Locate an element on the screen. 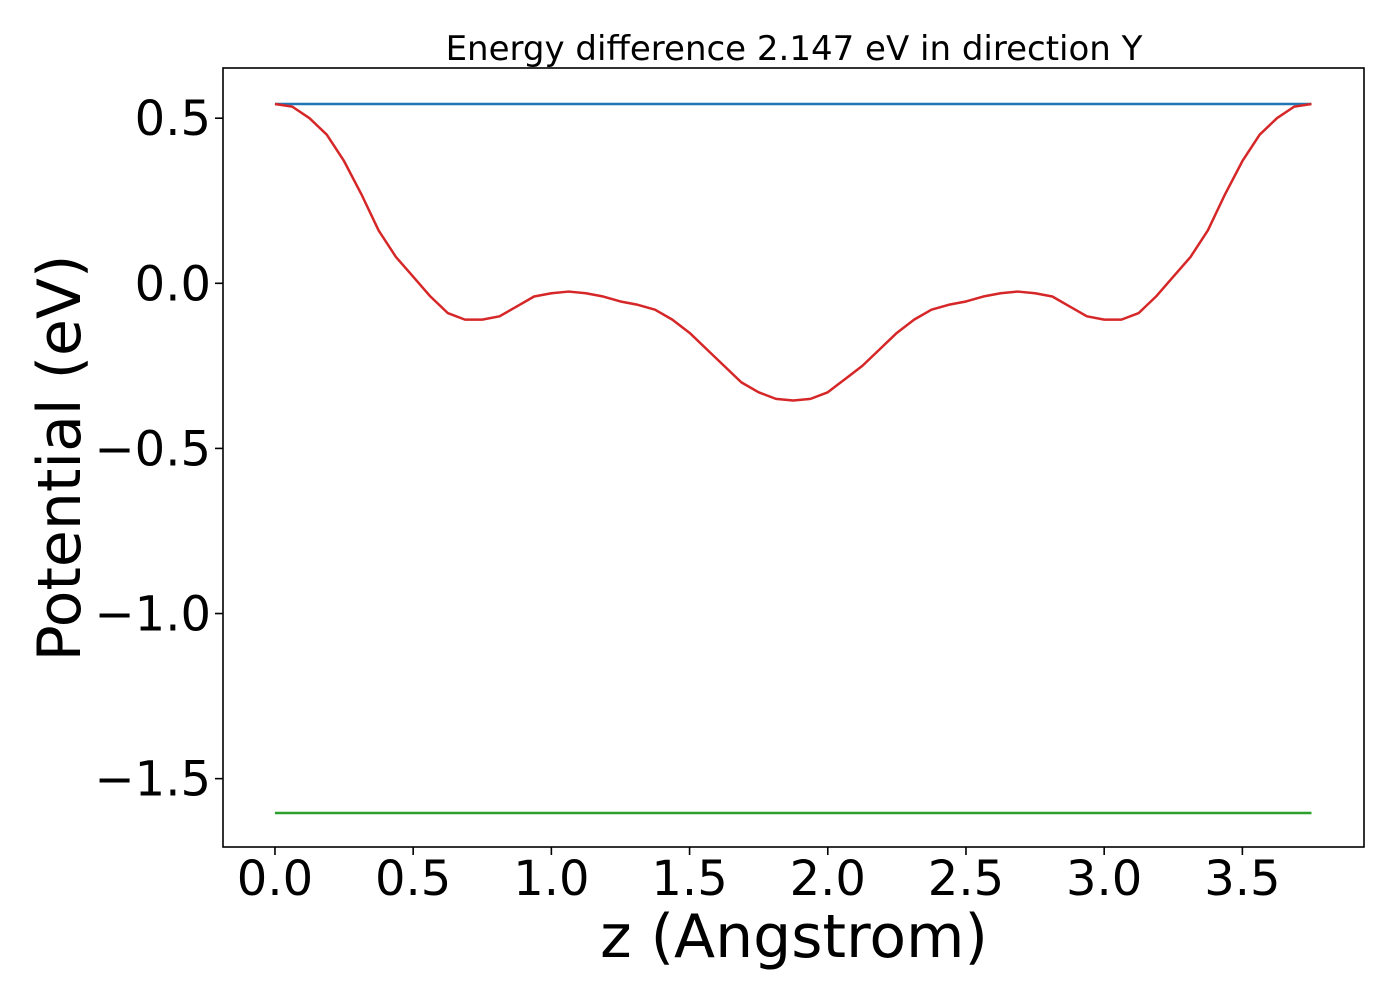 The width and height of the screenshot is (1400, 1000). x-tick-label: 3.0 is located at coordinates (1104, 879).